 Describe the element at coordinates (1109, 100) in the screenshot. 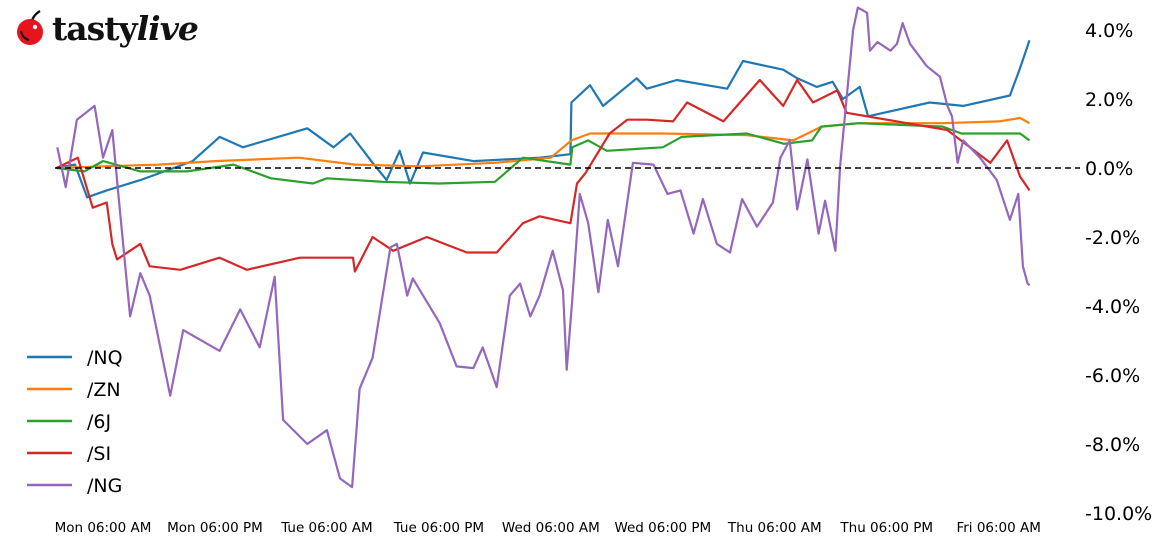

I see `y-tick-label: 2.0%` at that location.